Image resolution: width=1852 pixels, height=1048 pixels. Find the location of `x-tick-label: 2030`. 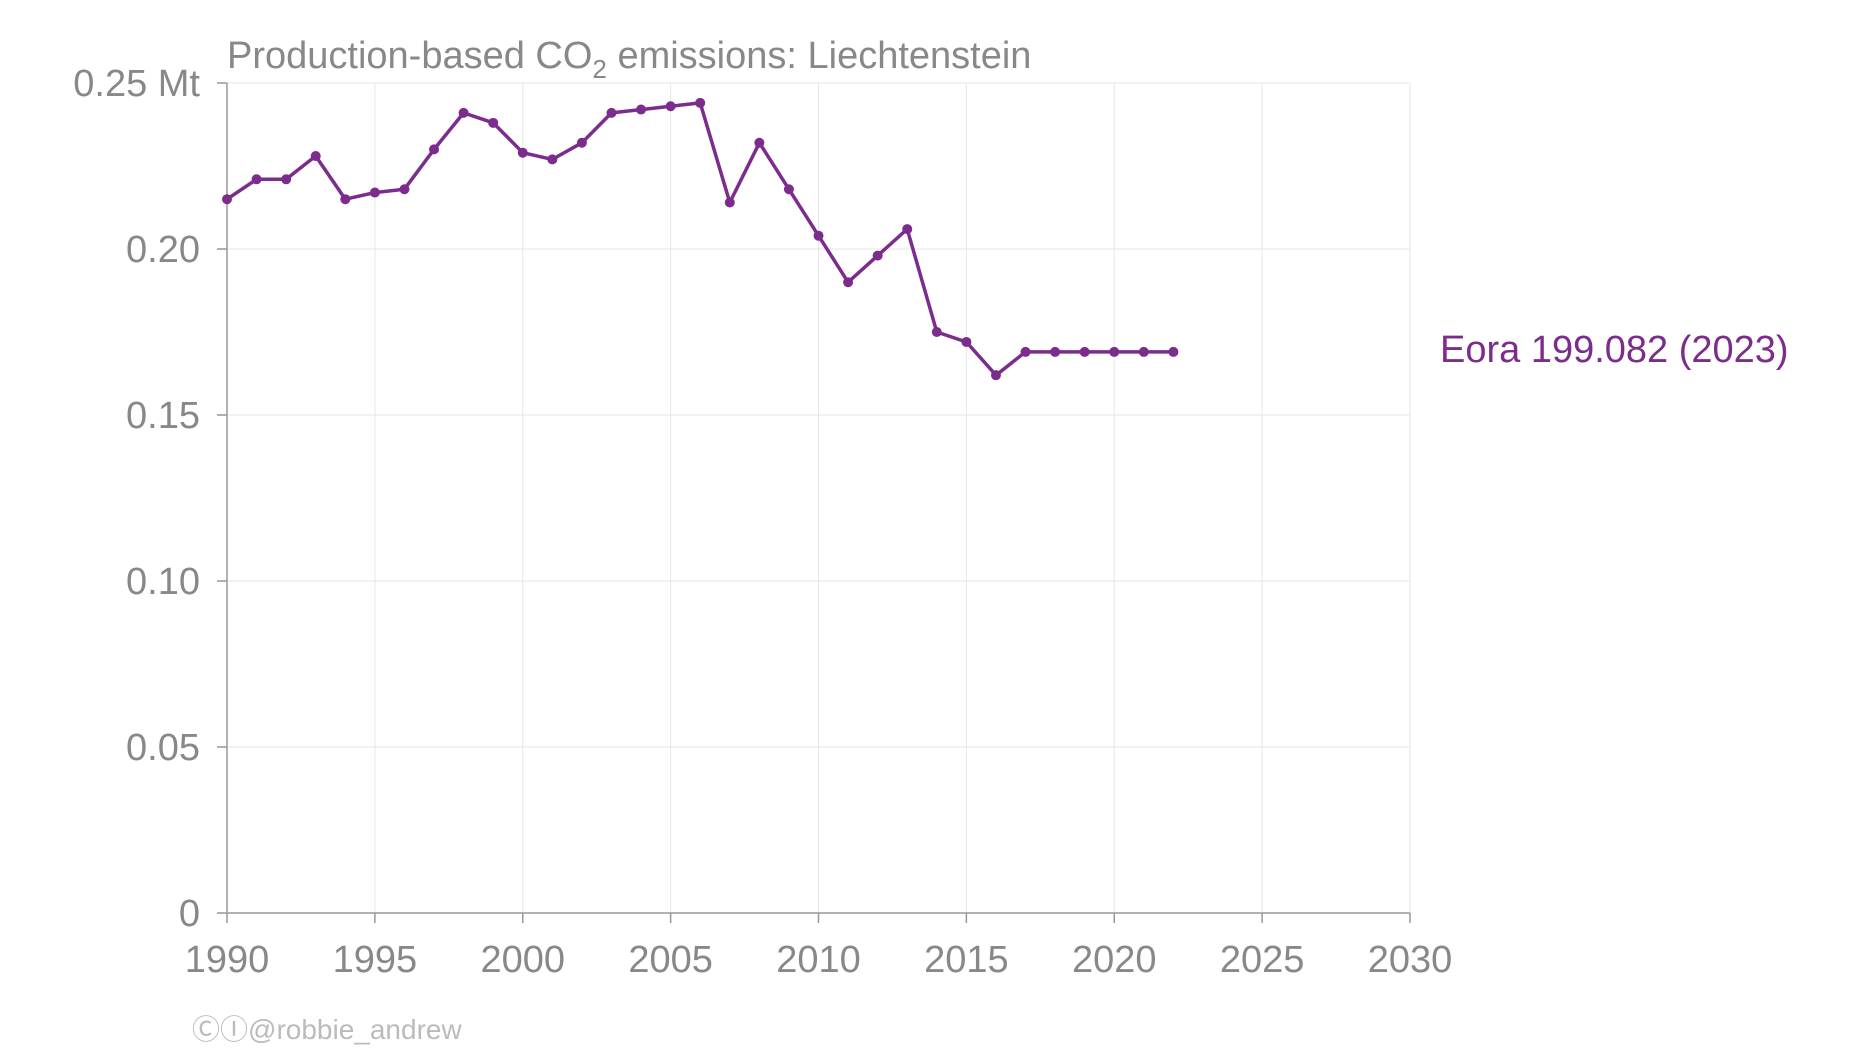

x-tick-label: 2030 is located at coordinates (1410, 960).